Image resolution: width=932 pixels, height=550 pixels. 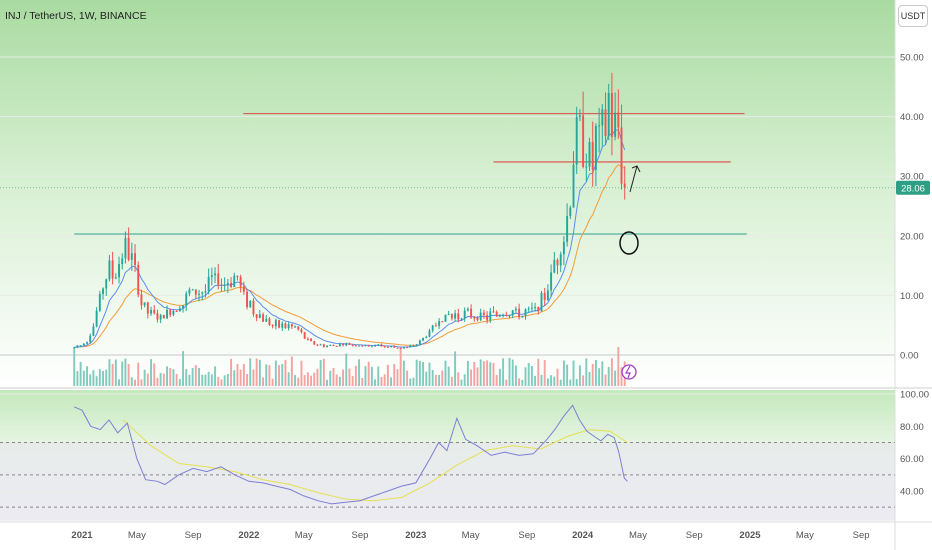 I want to click on arrow-annotation, so click(x=635, y=179).